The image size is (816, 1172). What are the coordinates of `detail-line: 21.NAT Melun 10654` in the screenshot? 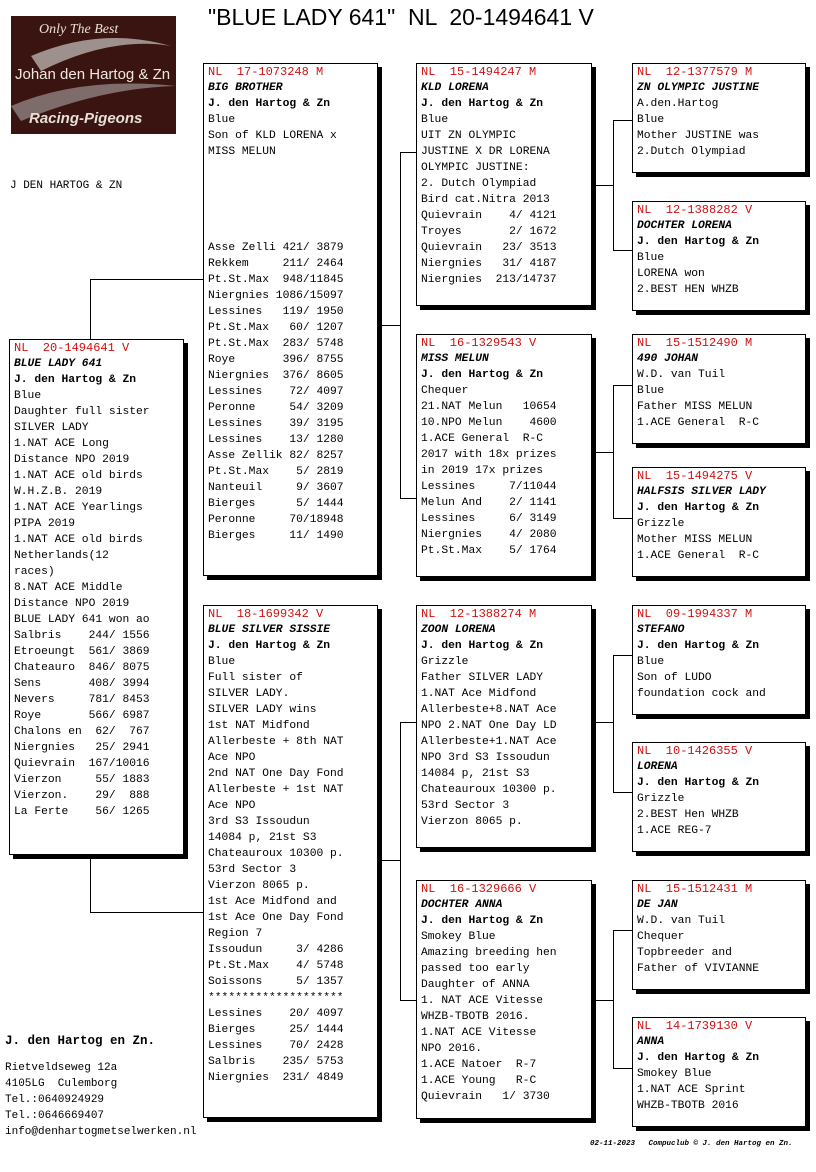 It's located at (489, 407).